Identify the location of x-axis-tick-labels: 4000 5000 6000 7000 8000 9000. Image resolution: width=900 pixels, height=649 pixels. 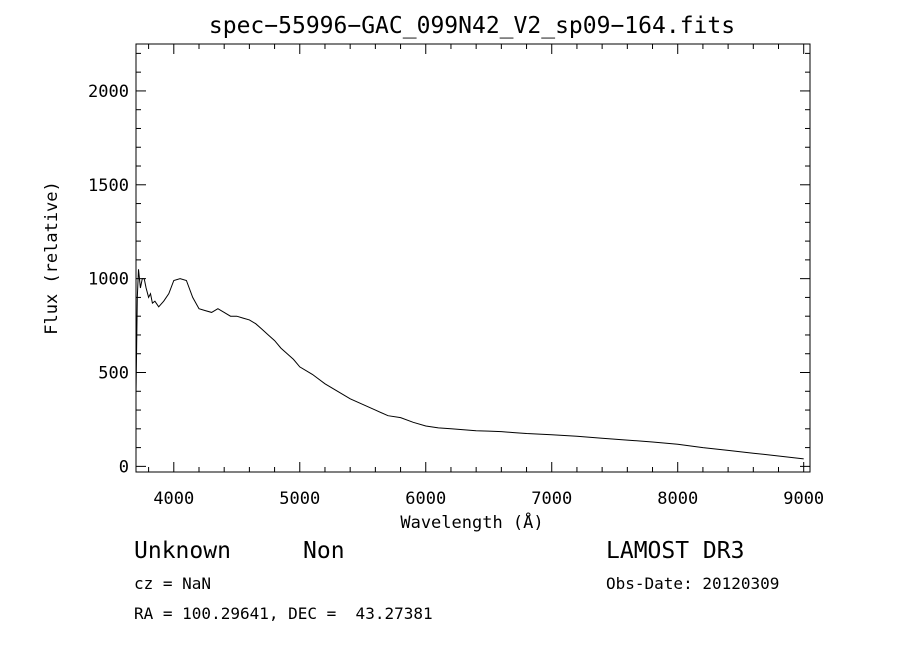
(488, 499).